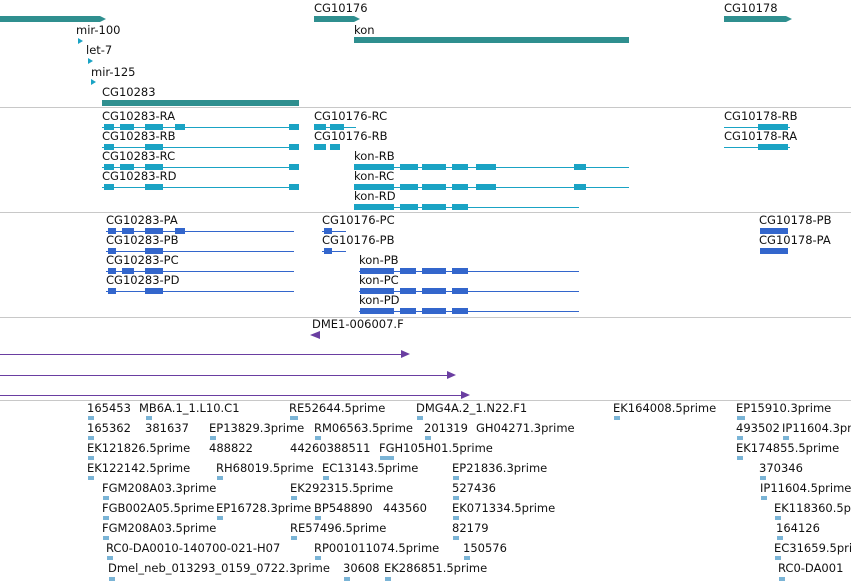 The height and width of the screenshot is (584, 851). Describe the element at coordinates (189, 408) in the screenshot. I see `est-label: MB6A.1_1.L10.C1` at that location.